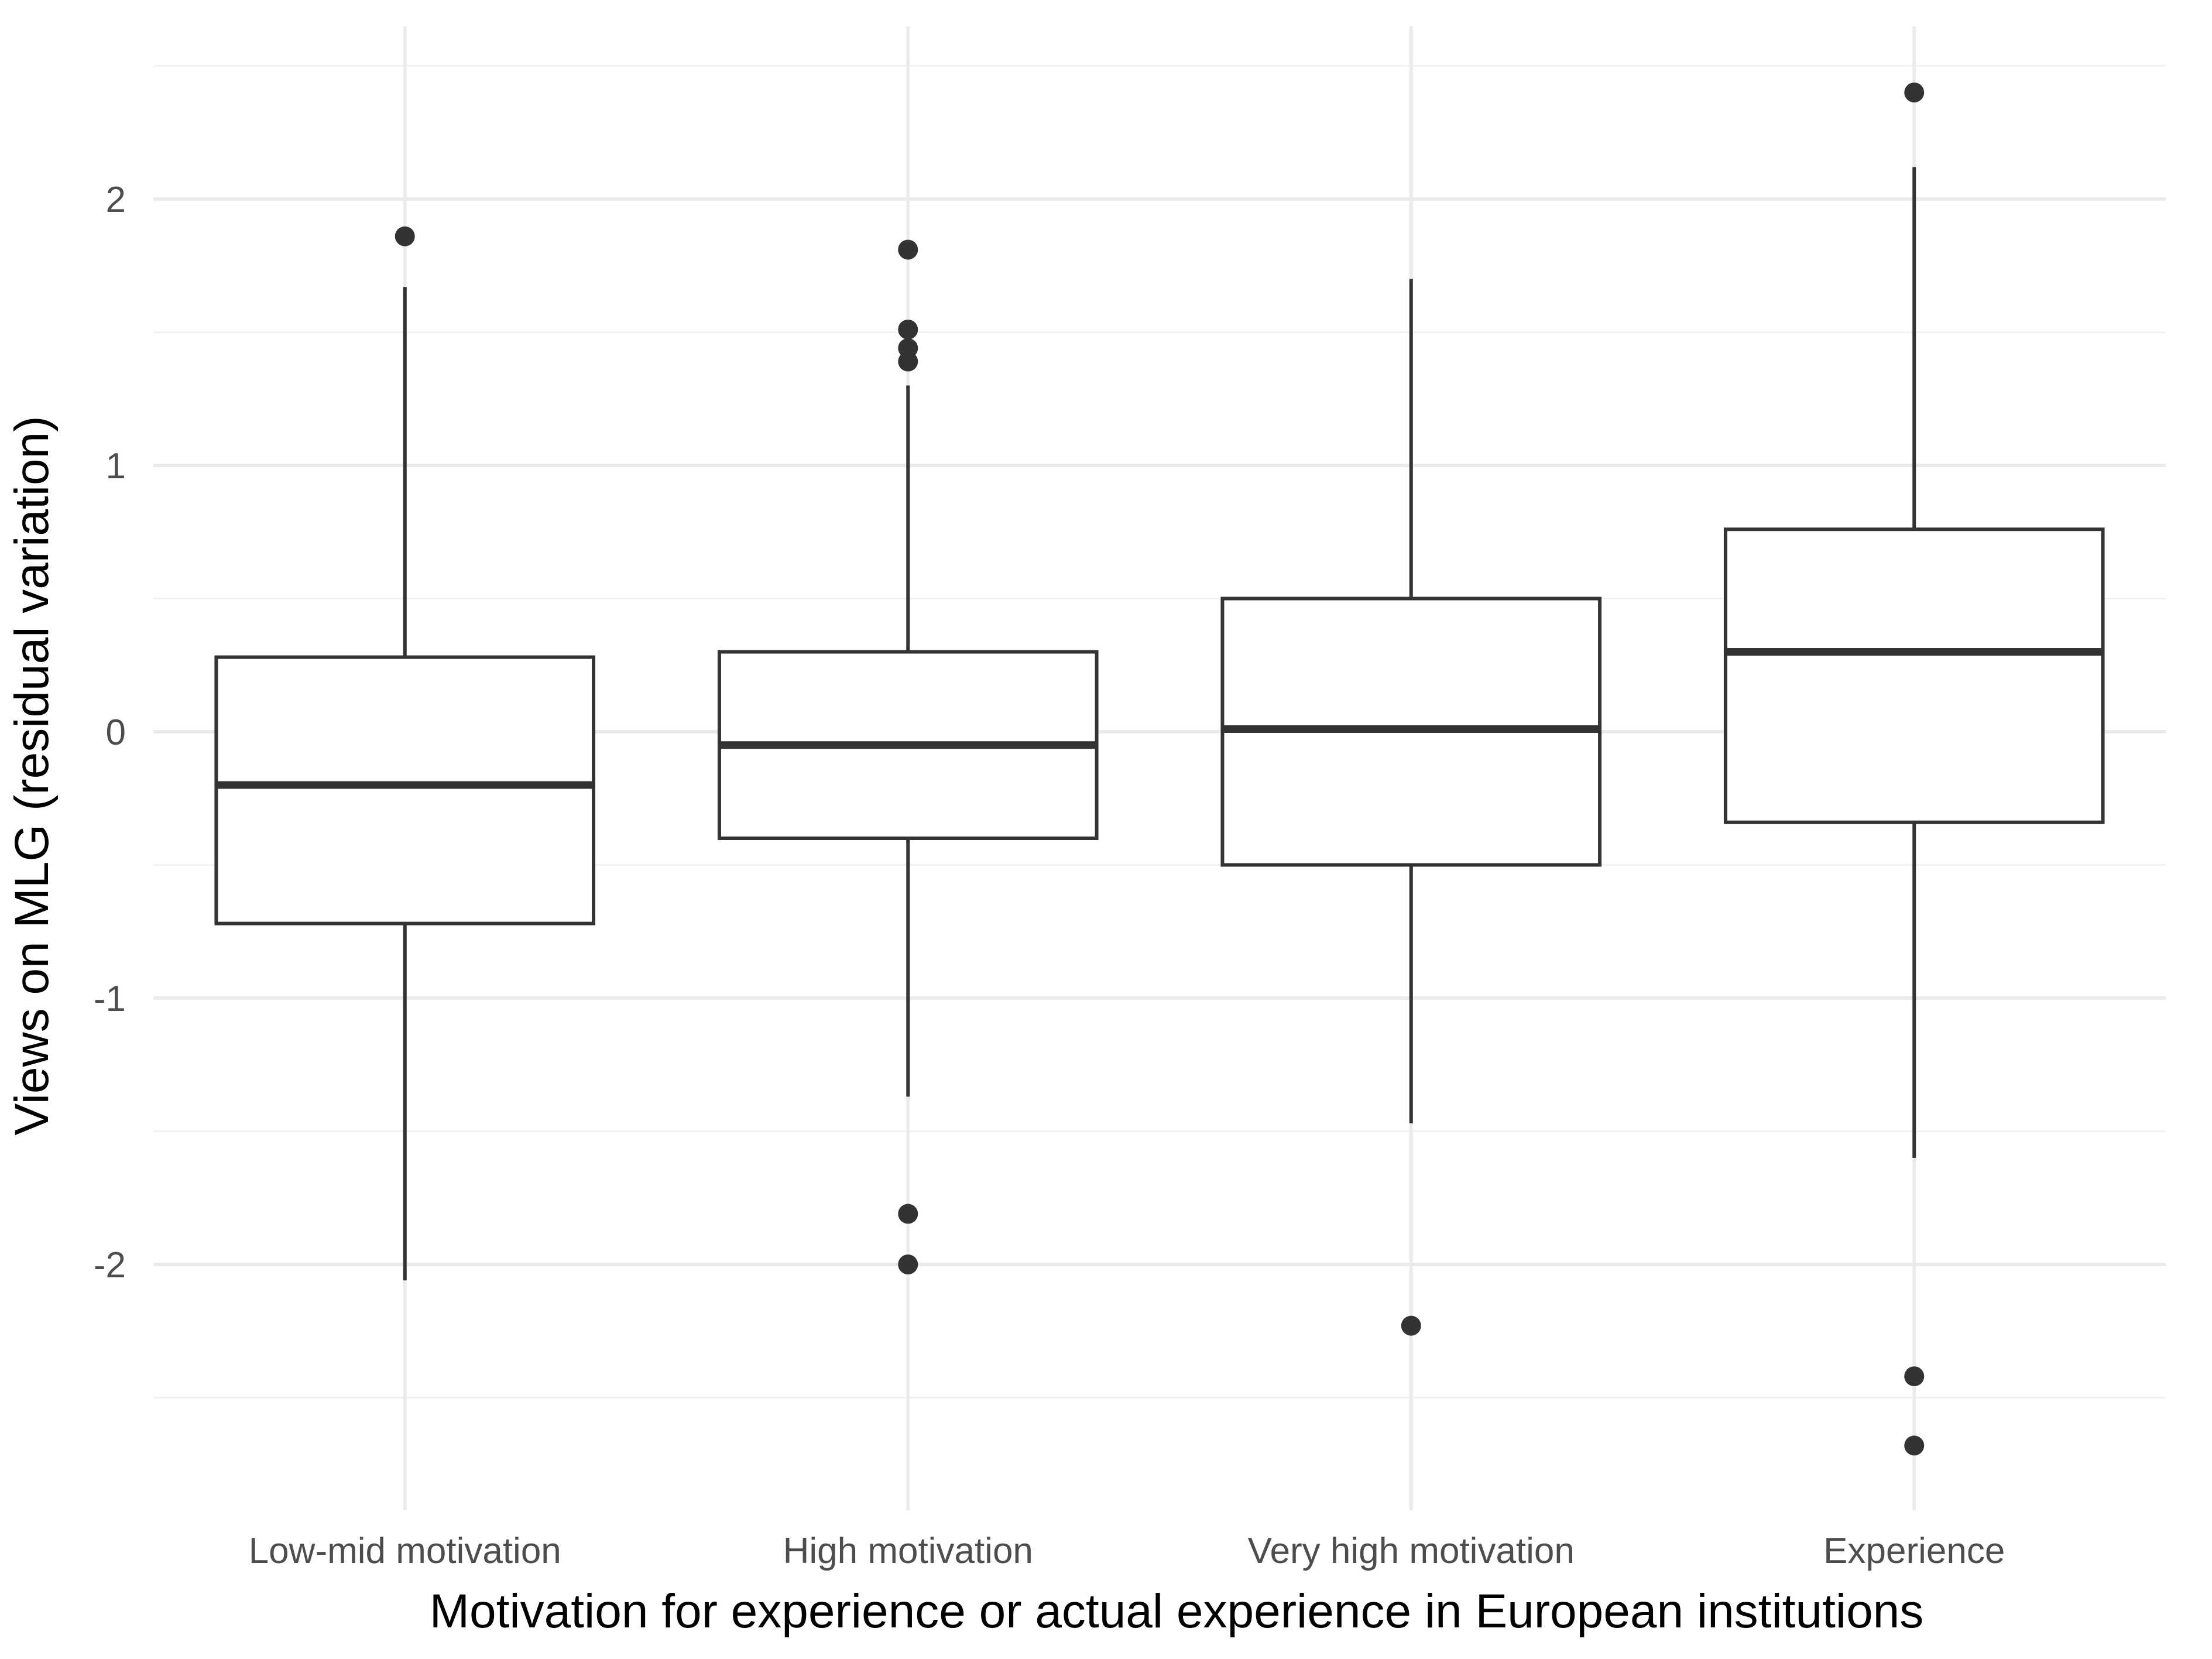  What do you see at coordinates (1411, 1551) in the screenshot?
I see `x-tick-label: Very high motivation` at bounding box center [1411, 1551].